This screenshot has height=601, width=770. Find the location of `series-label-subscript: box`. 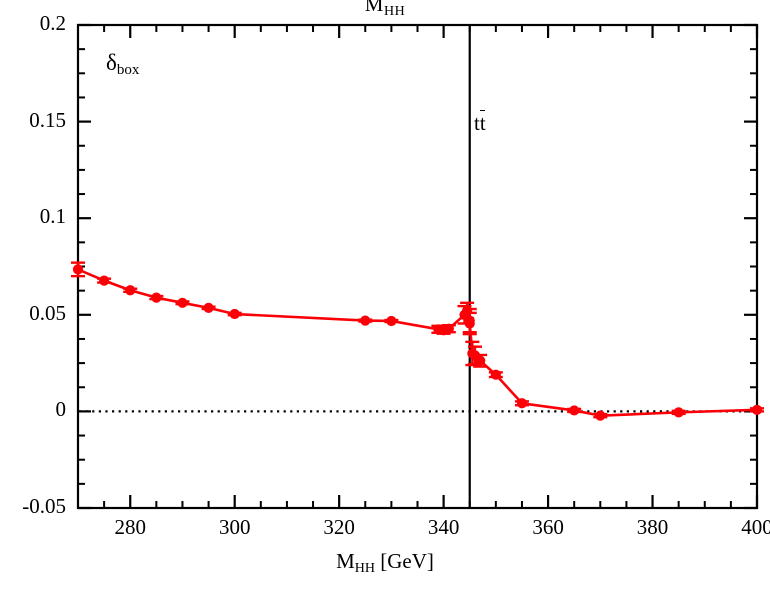

series-label-subscript: box is located at coordinates (128, 70).